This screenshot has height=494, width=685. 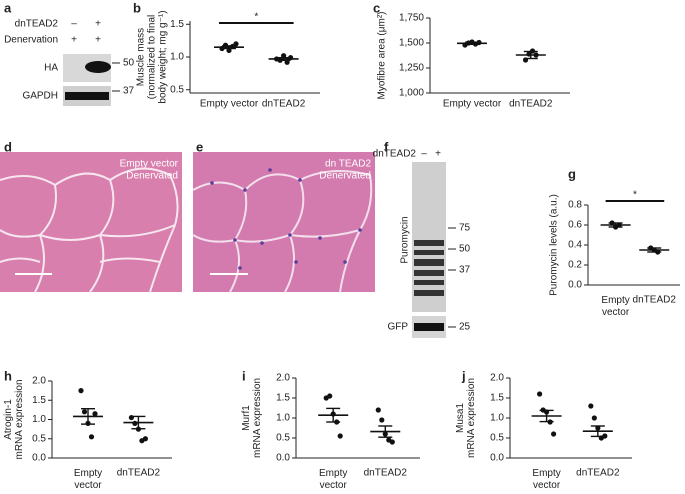 I want to click on y-tick-label: 0.8, so click(x=575, y=205).